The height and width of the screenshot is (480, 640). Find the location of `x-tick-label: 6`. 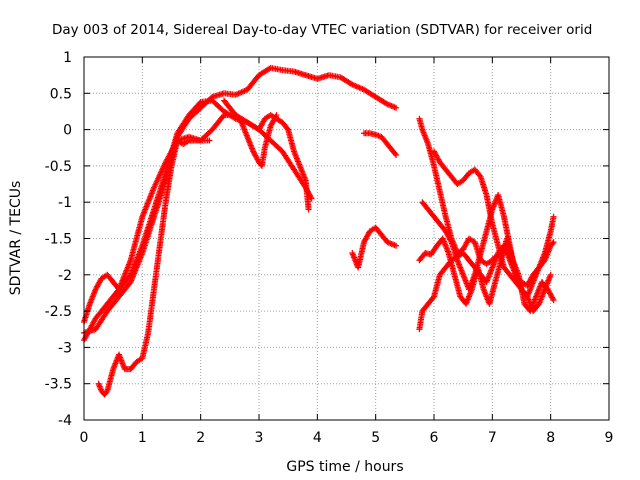

x-tick-label: 6 is located at coordinates (434, 438).